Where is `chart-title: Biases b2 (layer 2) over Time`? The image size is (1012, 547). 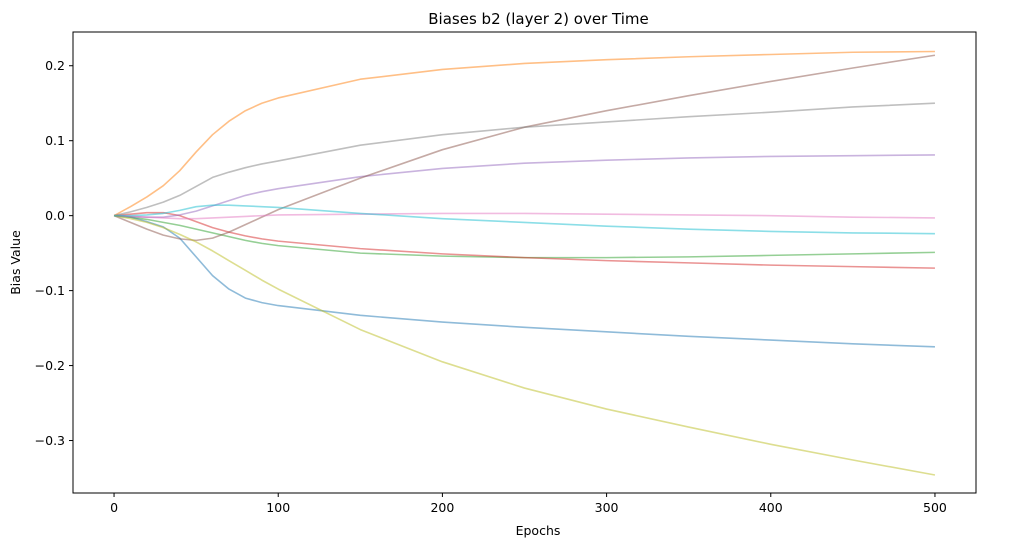
chart-title: Biases b2 (layer 2) over Time is located at coordinates (538, 19).